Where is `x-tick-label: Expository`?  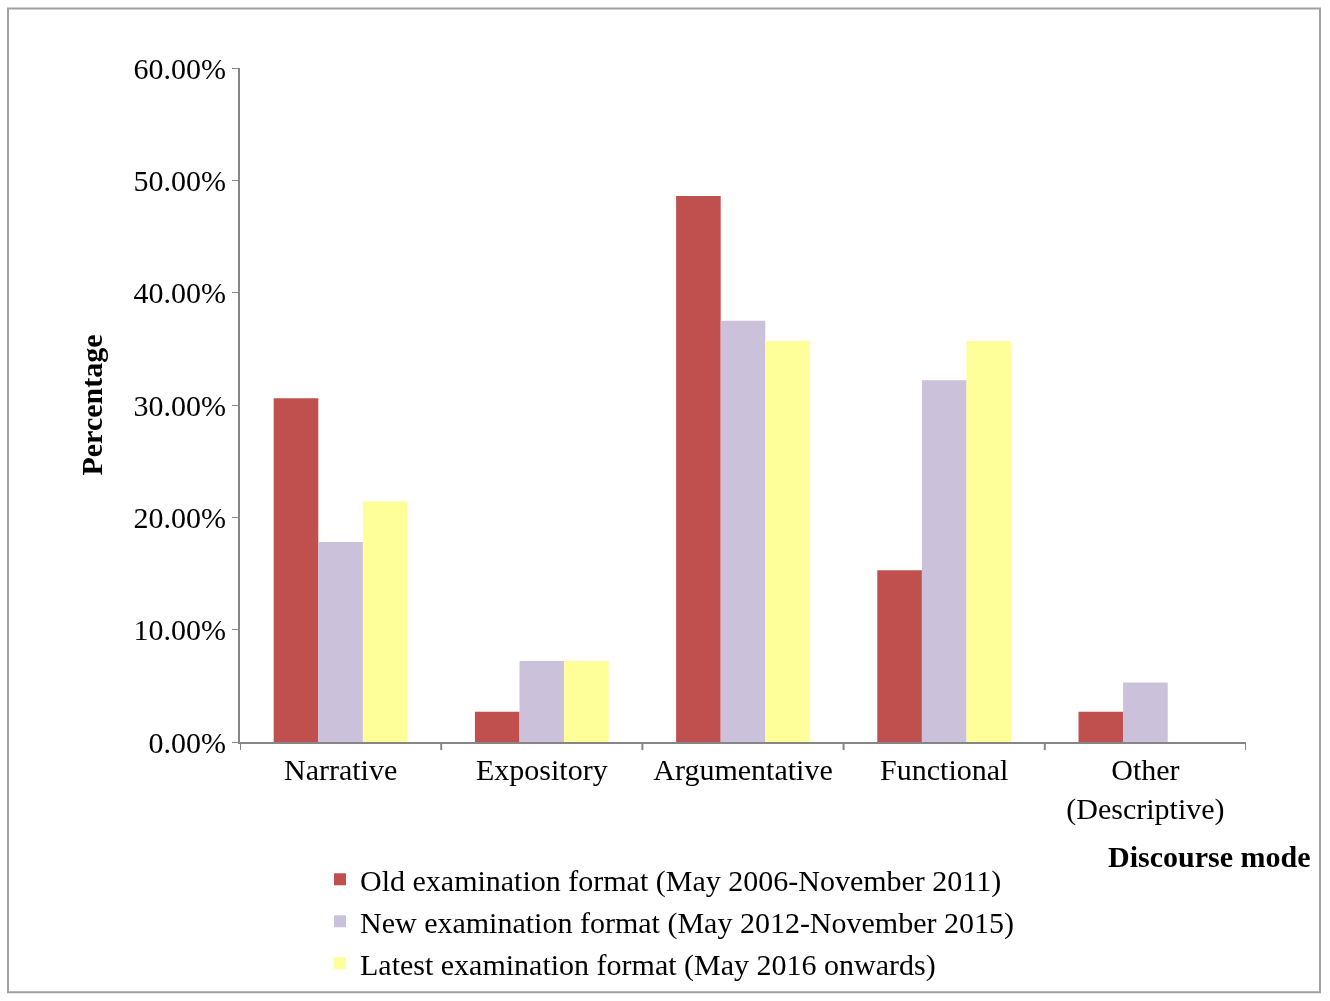 x-tick-label: Expository is located at coordinates (541, 769).